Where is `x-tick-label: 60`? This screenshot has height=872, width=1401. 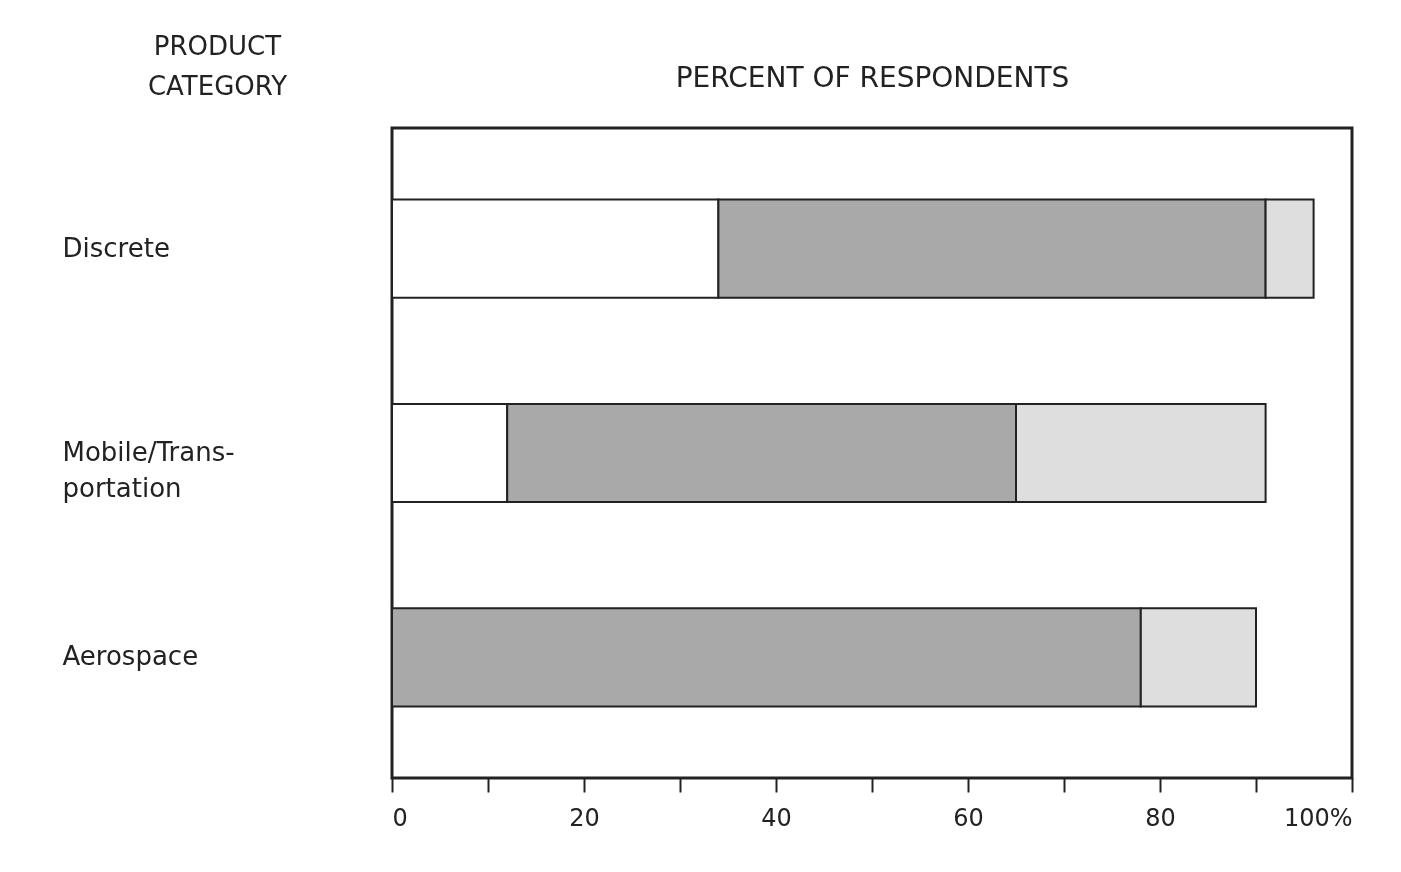
x-tick-label: 60 is located at coordinates (968, 817).